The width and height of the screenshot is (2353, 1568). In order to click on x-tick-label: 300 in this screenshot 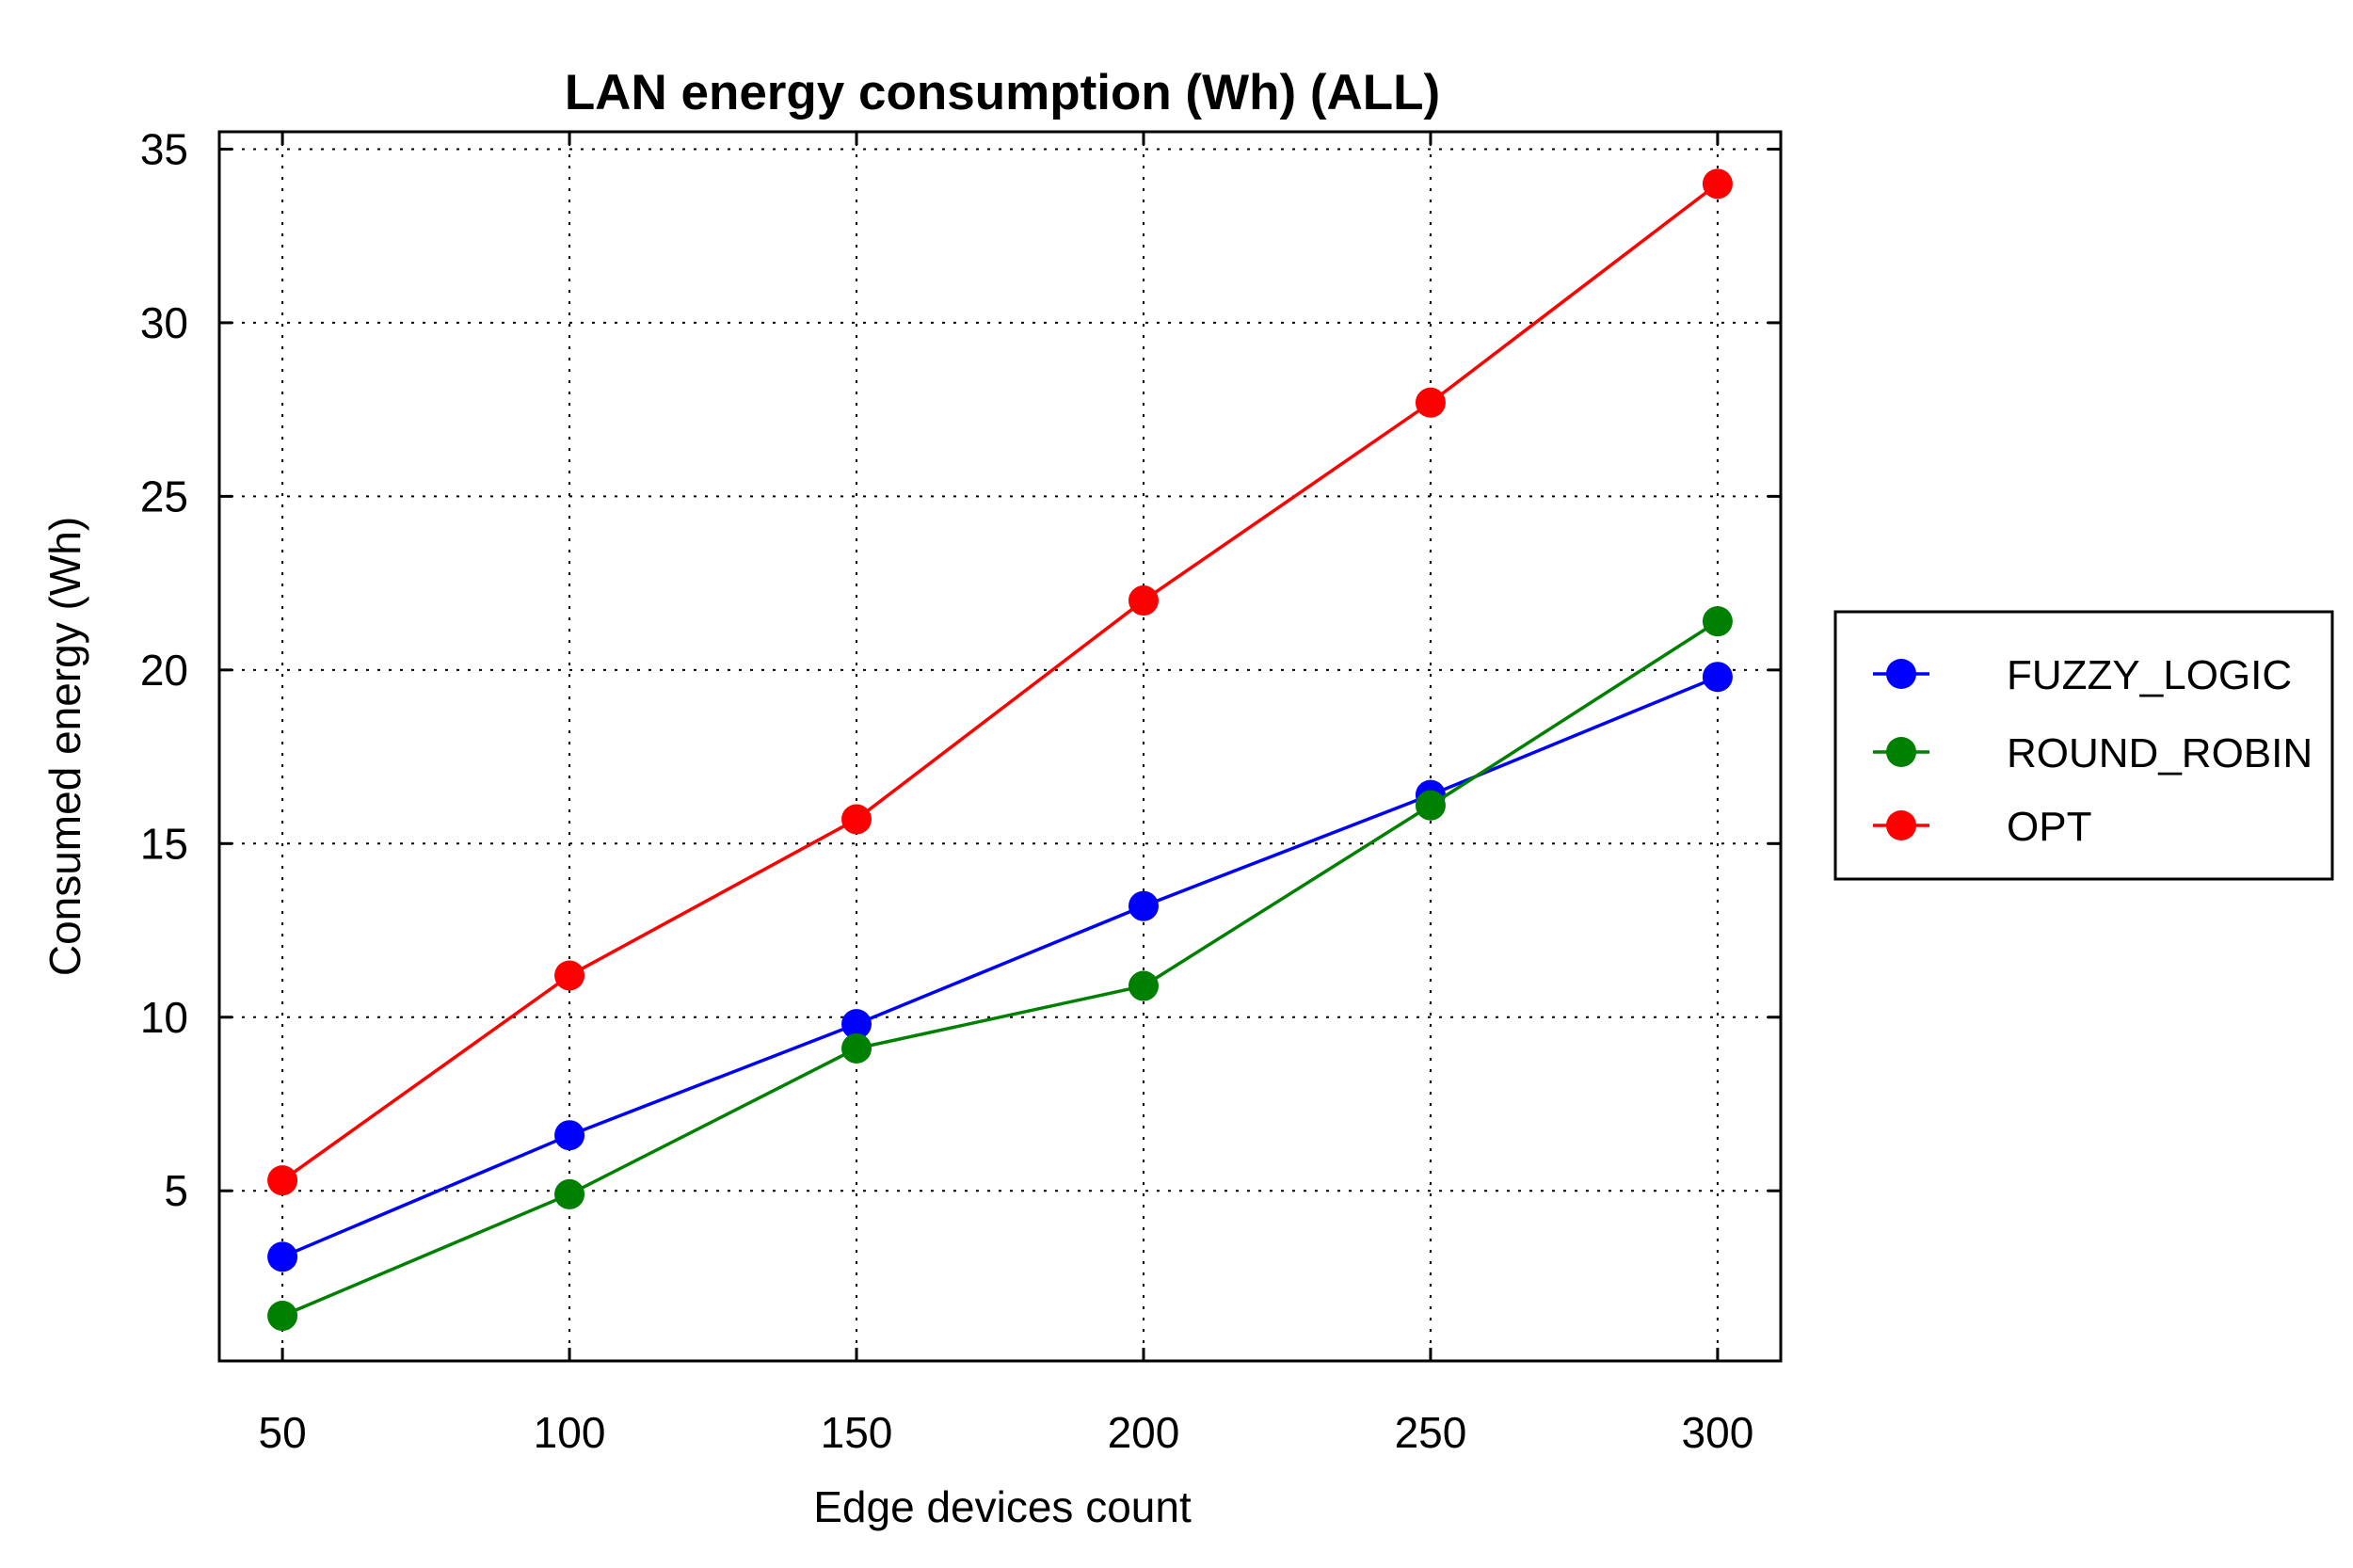, I will do `click(1718, 1432)`.